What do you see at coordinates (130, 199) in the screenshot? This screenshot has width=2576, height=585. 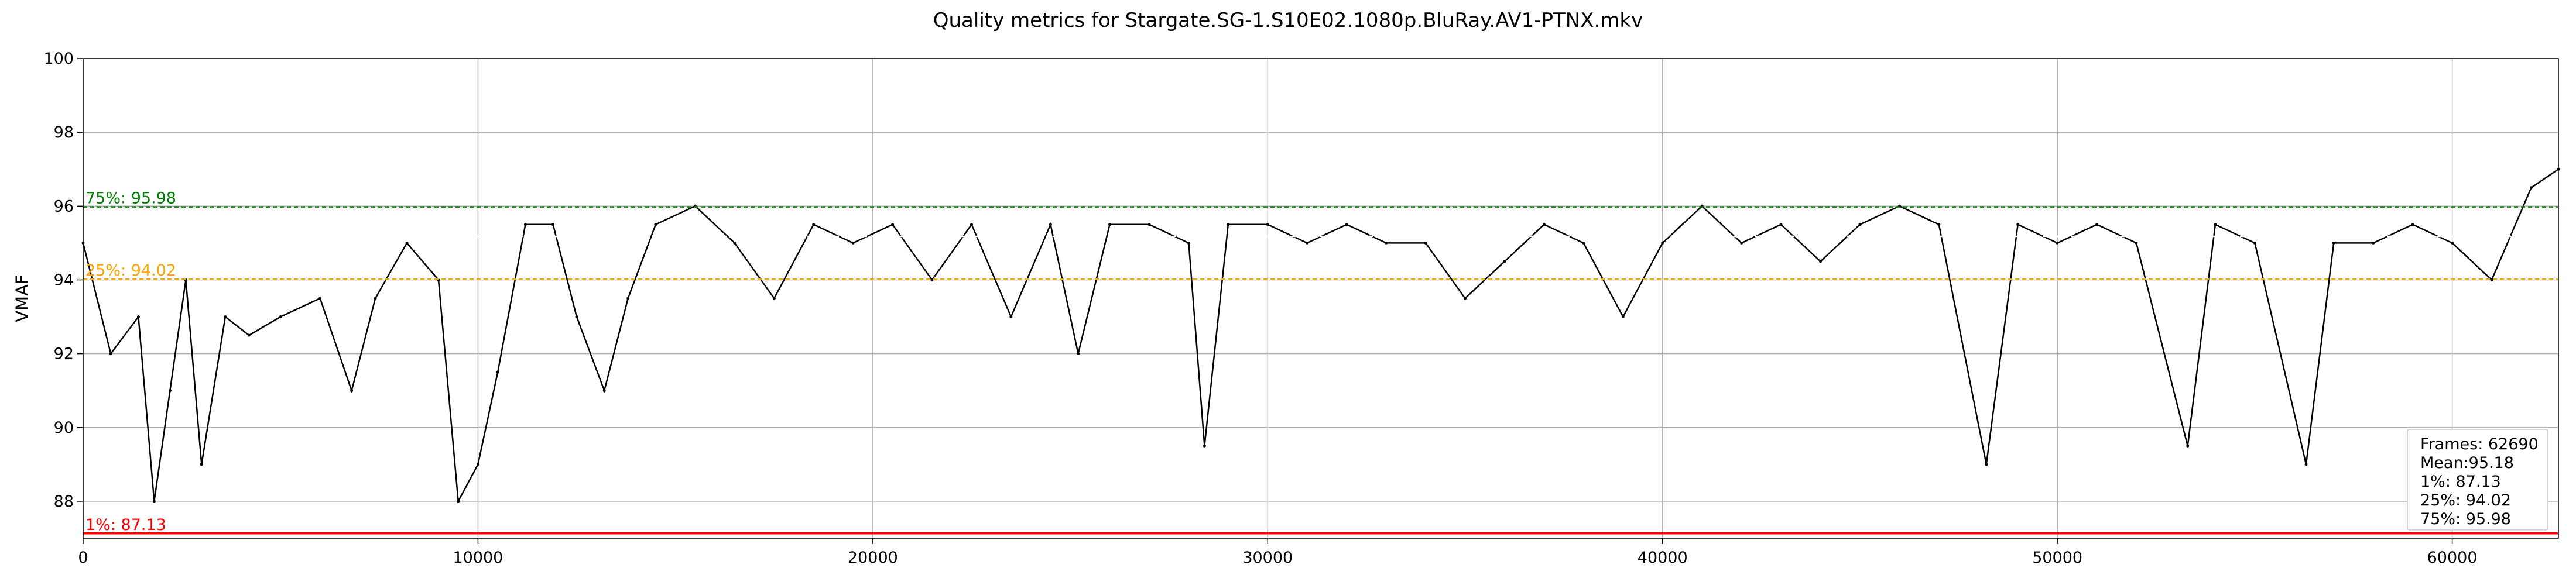 I see `reference-line-label: 75%: 95.98` at bounding box center [130, 199].